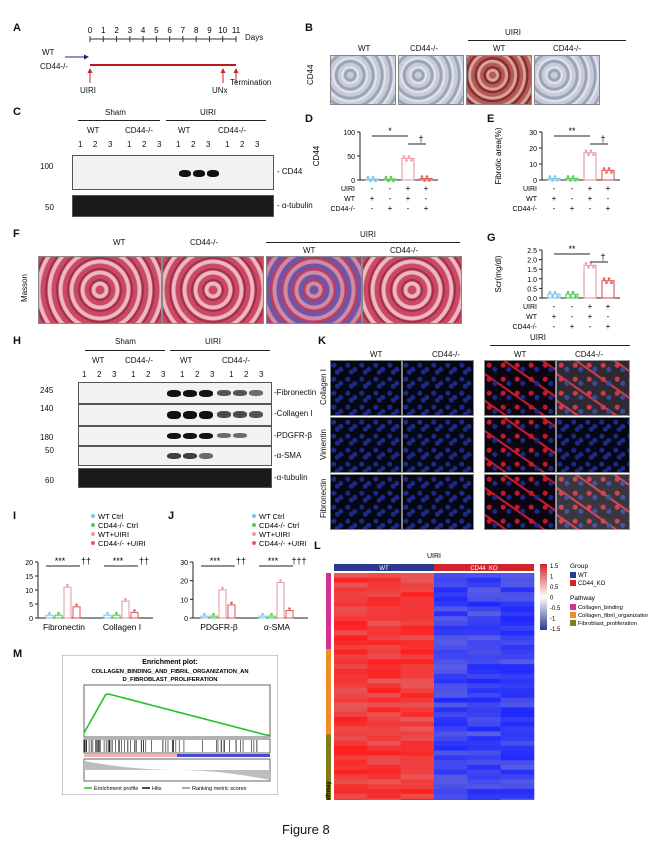 Image resolution: width=650 pixels, height=850 pixels. What do you see at coordinates (130, 30) in the screenshot?
I see `timeline-day-label: 3` at bounding box center [130, 30].